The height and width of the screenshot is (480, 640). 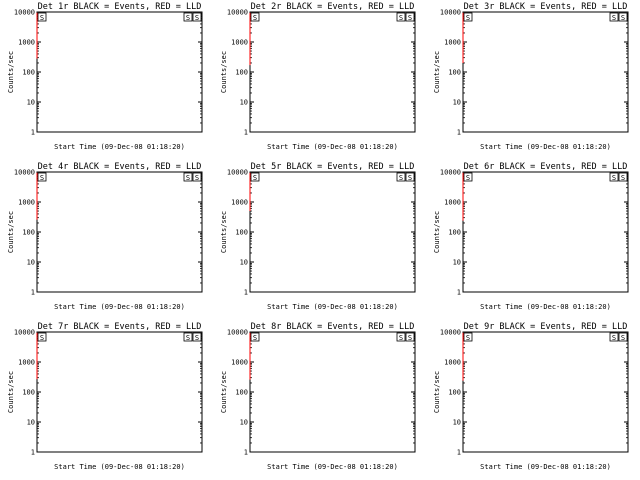 I want to click on chart-title: Det 8r BLACK = Events, RED = LLD, so click(x=333, y=327).